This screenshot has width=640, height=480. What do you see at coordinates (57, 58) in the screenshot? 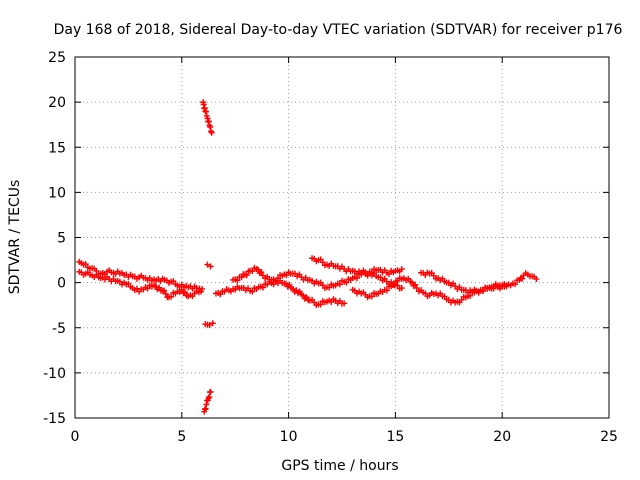
I see `y-tick-label: 25` at bounding box center [57, 58].